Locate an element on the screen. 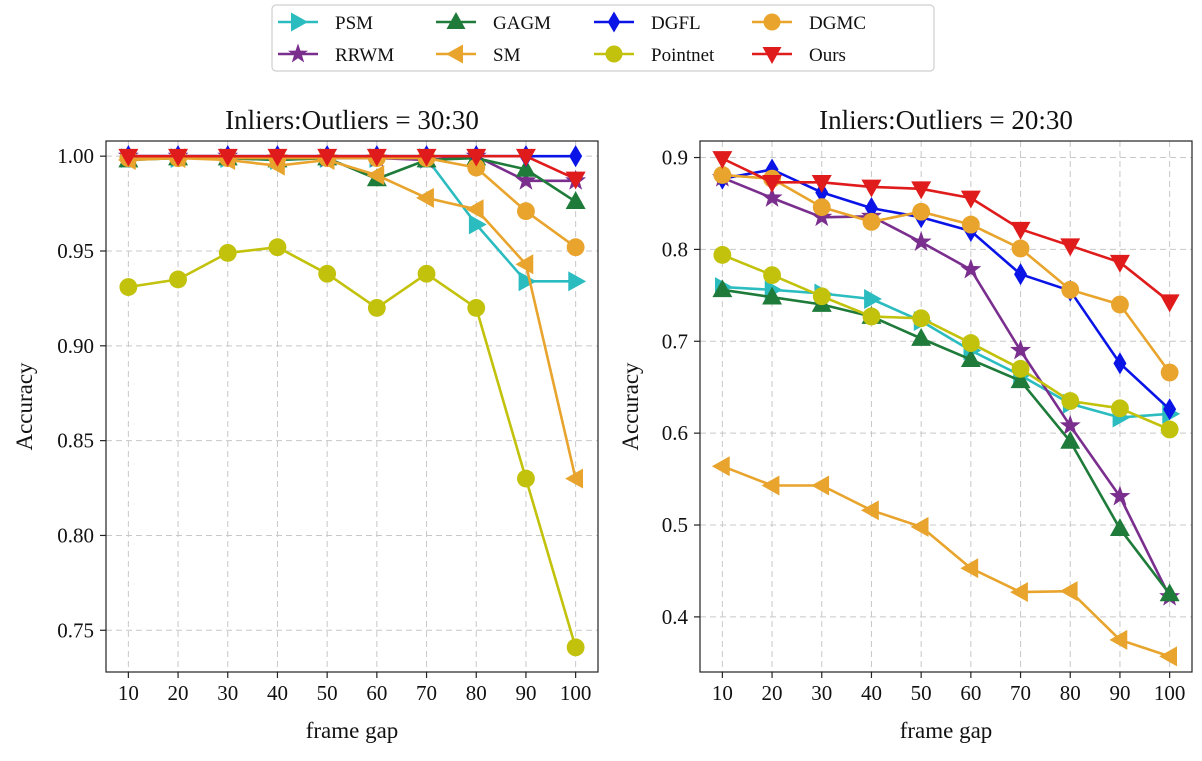 This screenshot has width=1202, height=761. legend-entry-sm: SM is located at coordinates (478, 55).